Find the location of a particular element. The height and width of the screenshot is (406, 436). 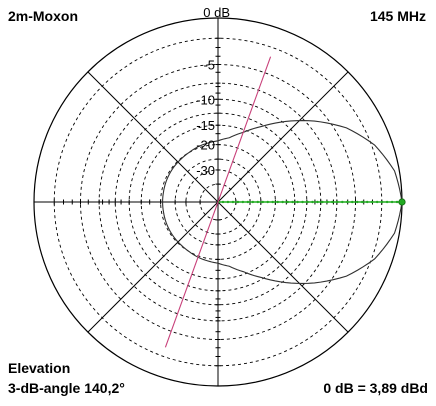

reference-label: 0 dB = 3,89 dBd is located at coordinates (375, 388).